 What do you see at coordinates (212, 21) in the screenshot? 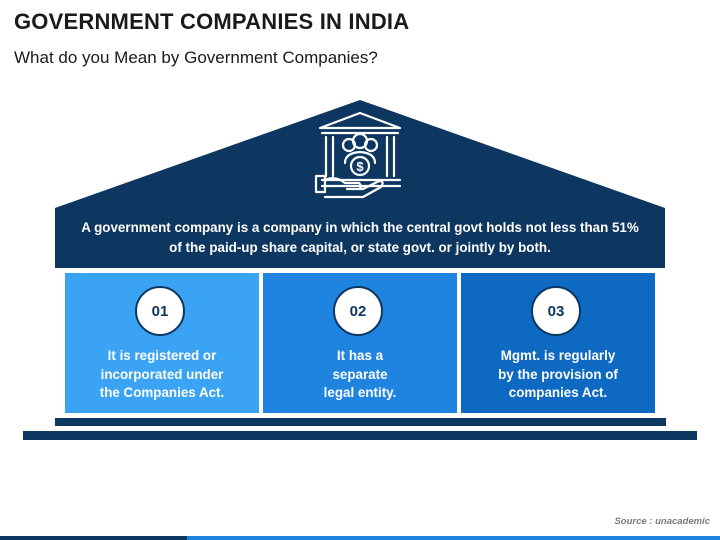
I see `page-title: GOVERNMENT COMPANIES IN INDIA` at bounding box center [212, 21].